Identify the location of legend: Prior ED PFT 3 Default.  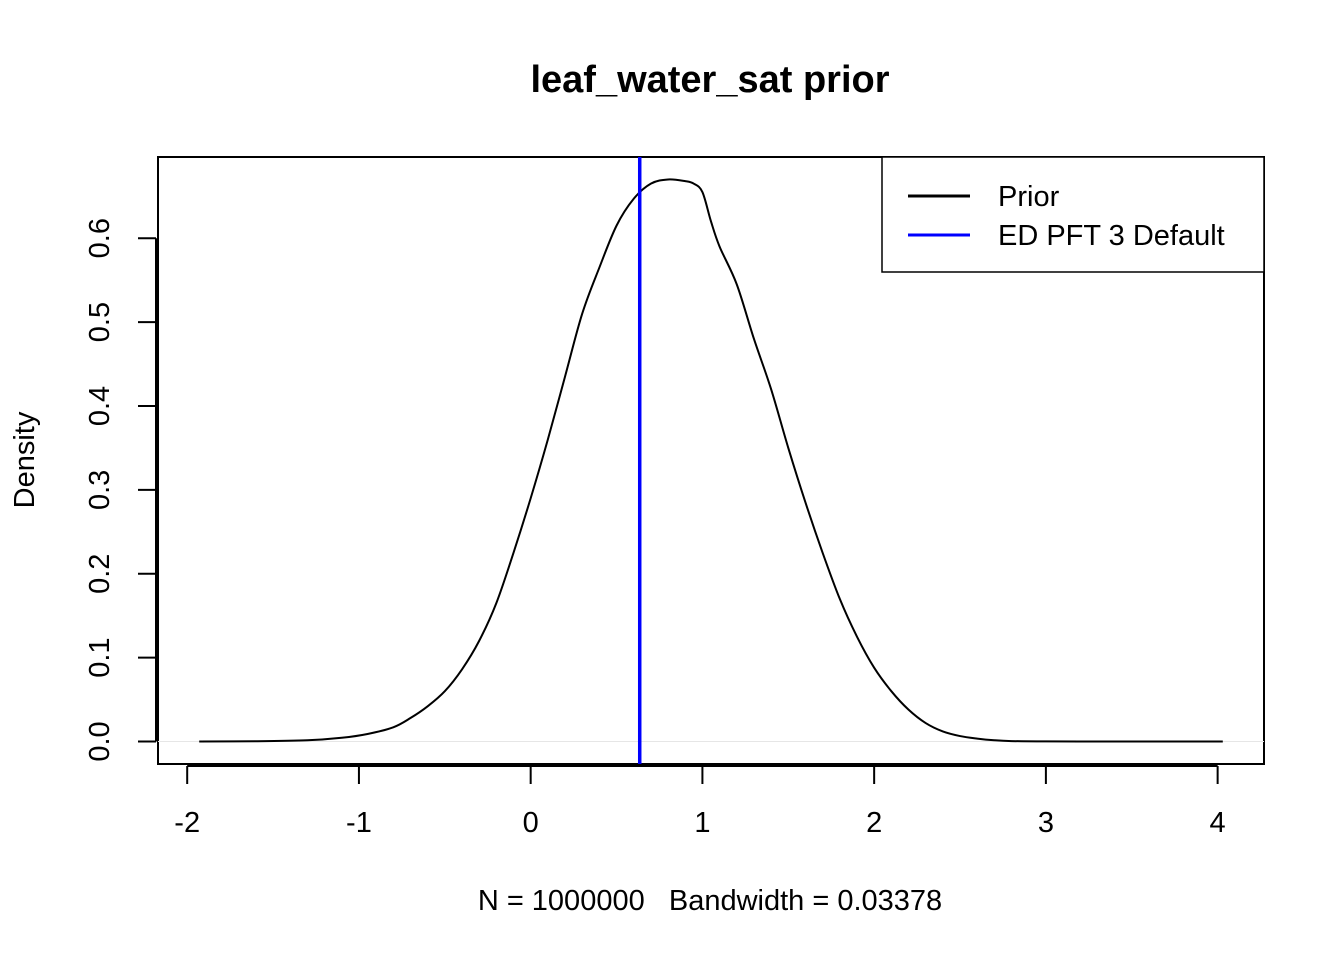
(1073, 214).